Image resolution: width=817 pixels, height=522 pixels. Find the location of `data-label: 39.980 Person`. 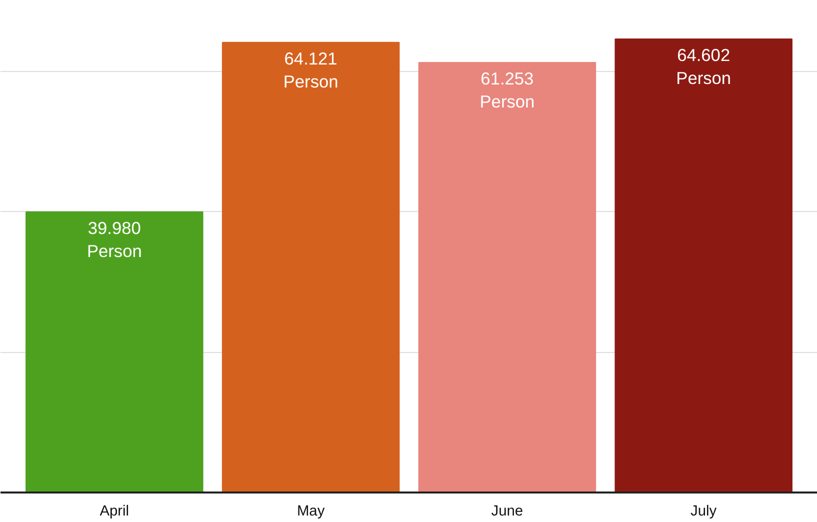

data-label: 39.980 Person is located at coordinates (114, 239).